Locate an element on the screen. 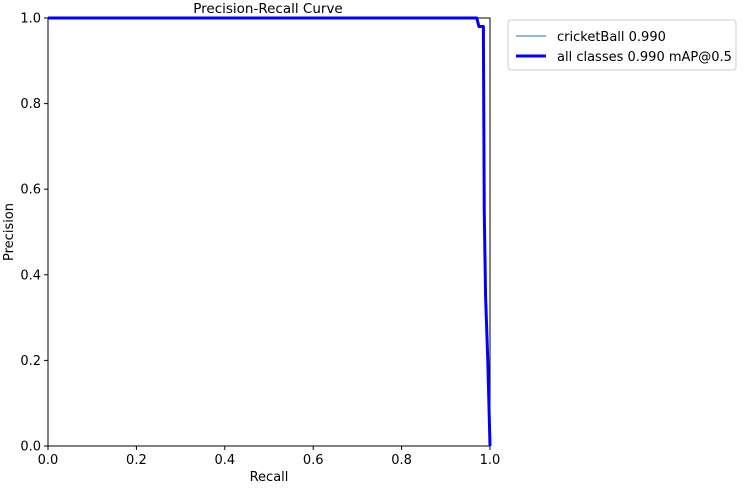 The height and width of the screenshot is (495, 744). legend-label: cricketBall 0.990 is located at coordinates (611, 37).